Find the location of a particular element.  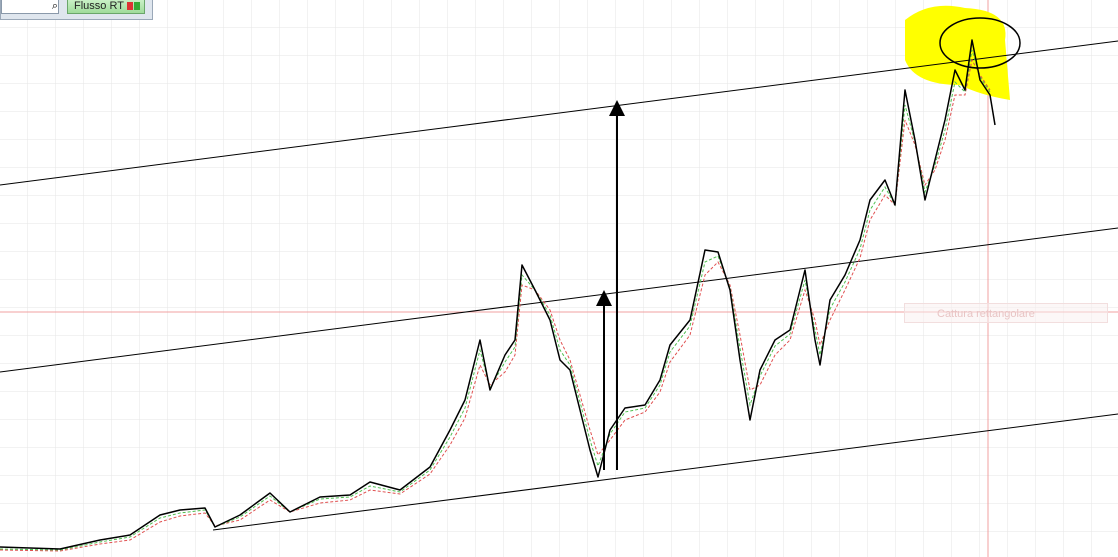

overlay-label: Cattura rettangolare is located at coordinates (986, 314).